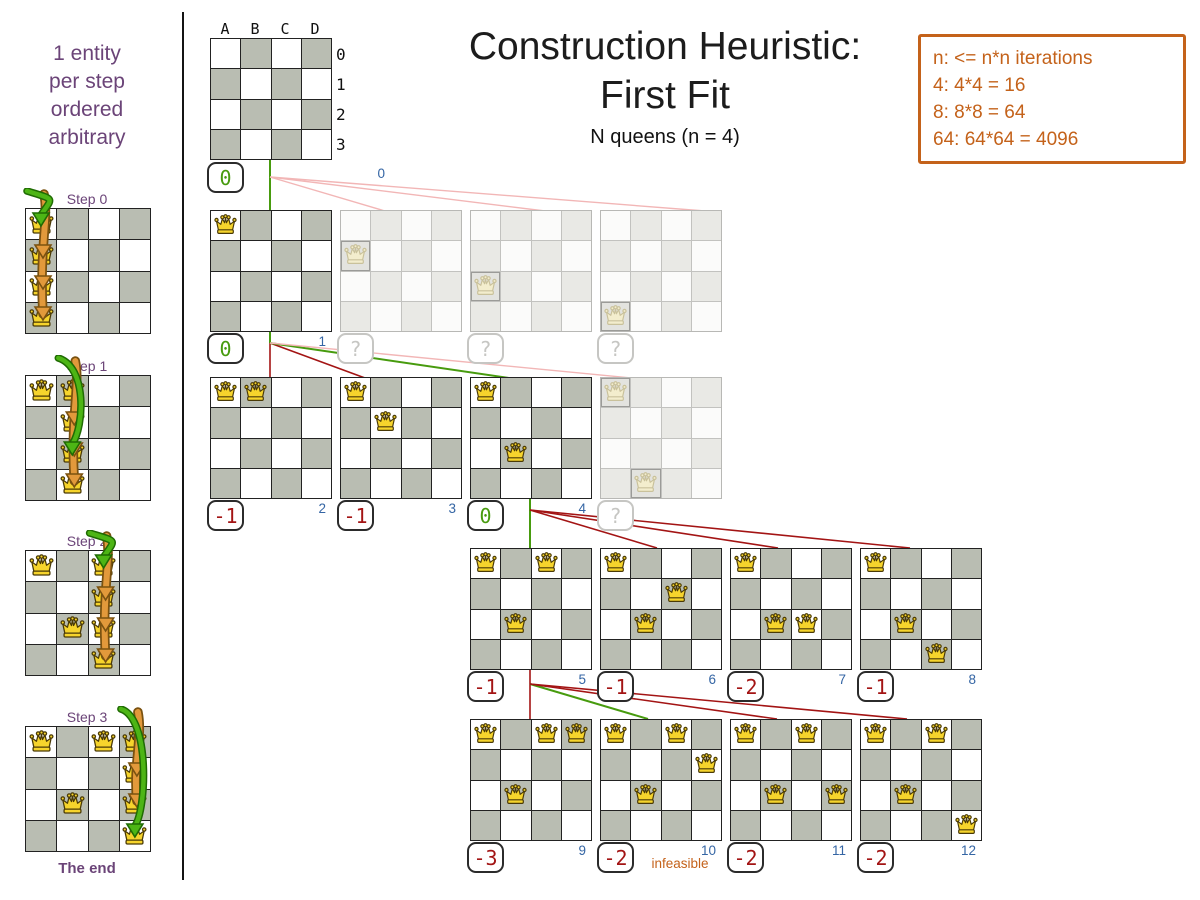 Image resolution: width=1200 pixels, height=900 pixels. What do you see at coordinates (341, 84) in the screenshot?
I see `row-label: 1` at bounding box center [341, 84].